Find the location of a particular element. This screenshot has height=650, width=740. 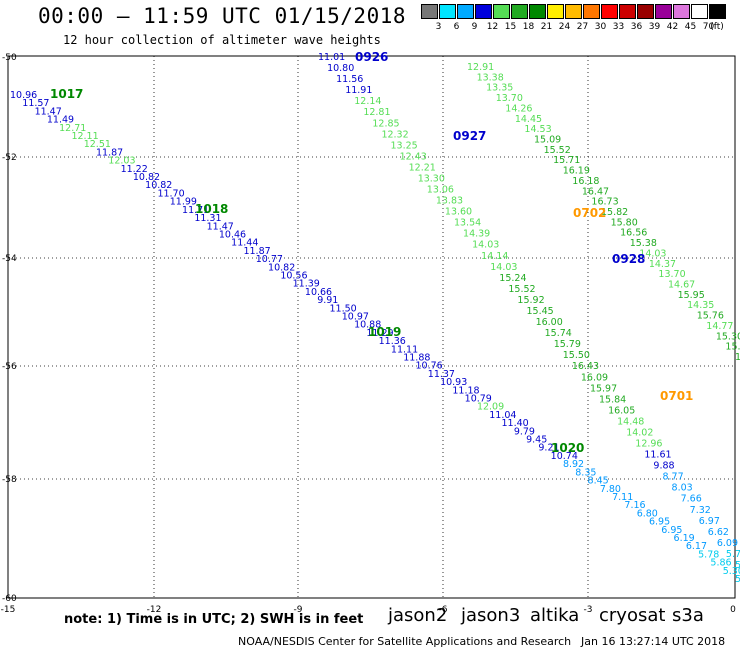

swh-value-track-a: 12.03 is located at coordinates (121, 161).